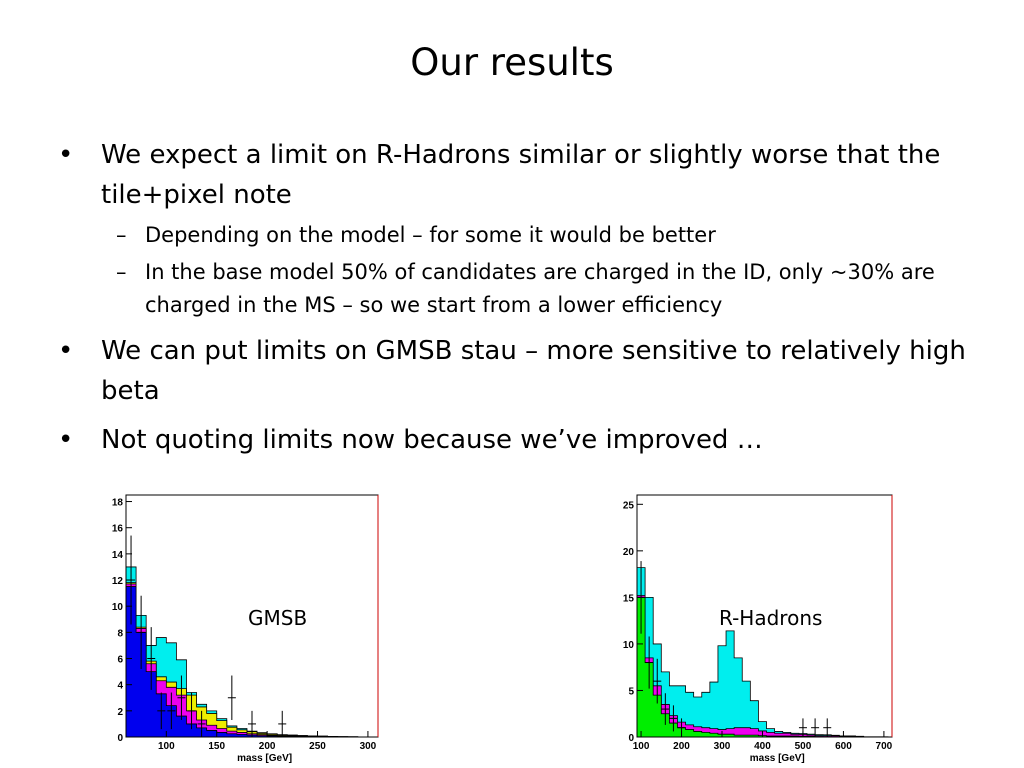 This screenshot has width=1024, height=768. What do you see at coordinates (512, 62) in the screenshot?
I see `slide-title: Our results` at bounding box center [512, 62].